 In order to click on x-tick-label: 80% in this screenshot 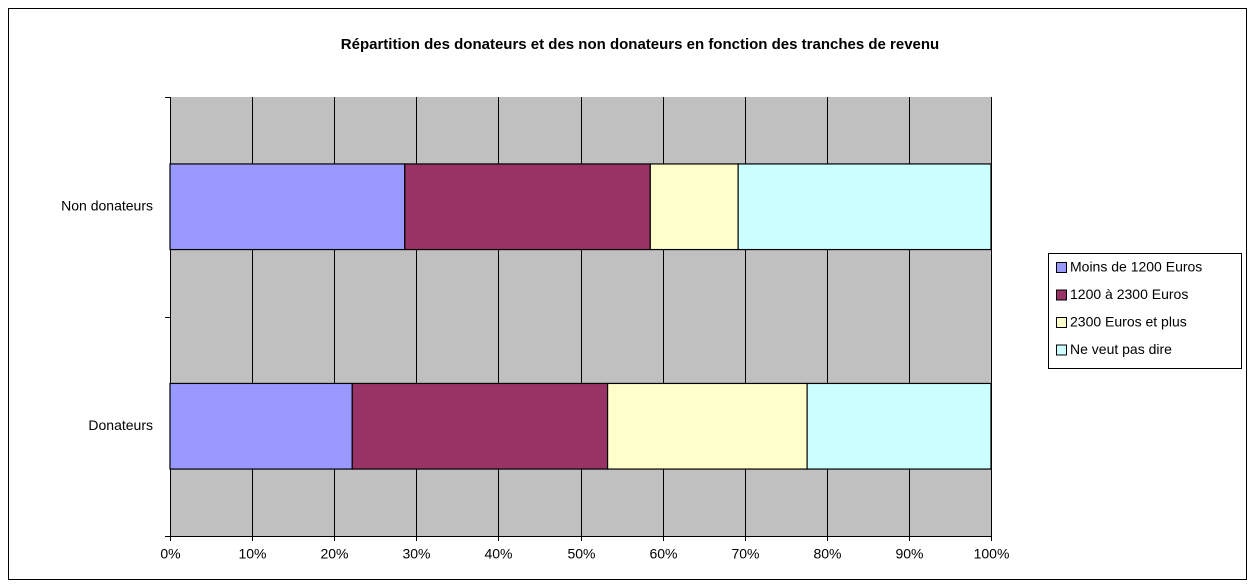, I will do `click(827, 554)`.